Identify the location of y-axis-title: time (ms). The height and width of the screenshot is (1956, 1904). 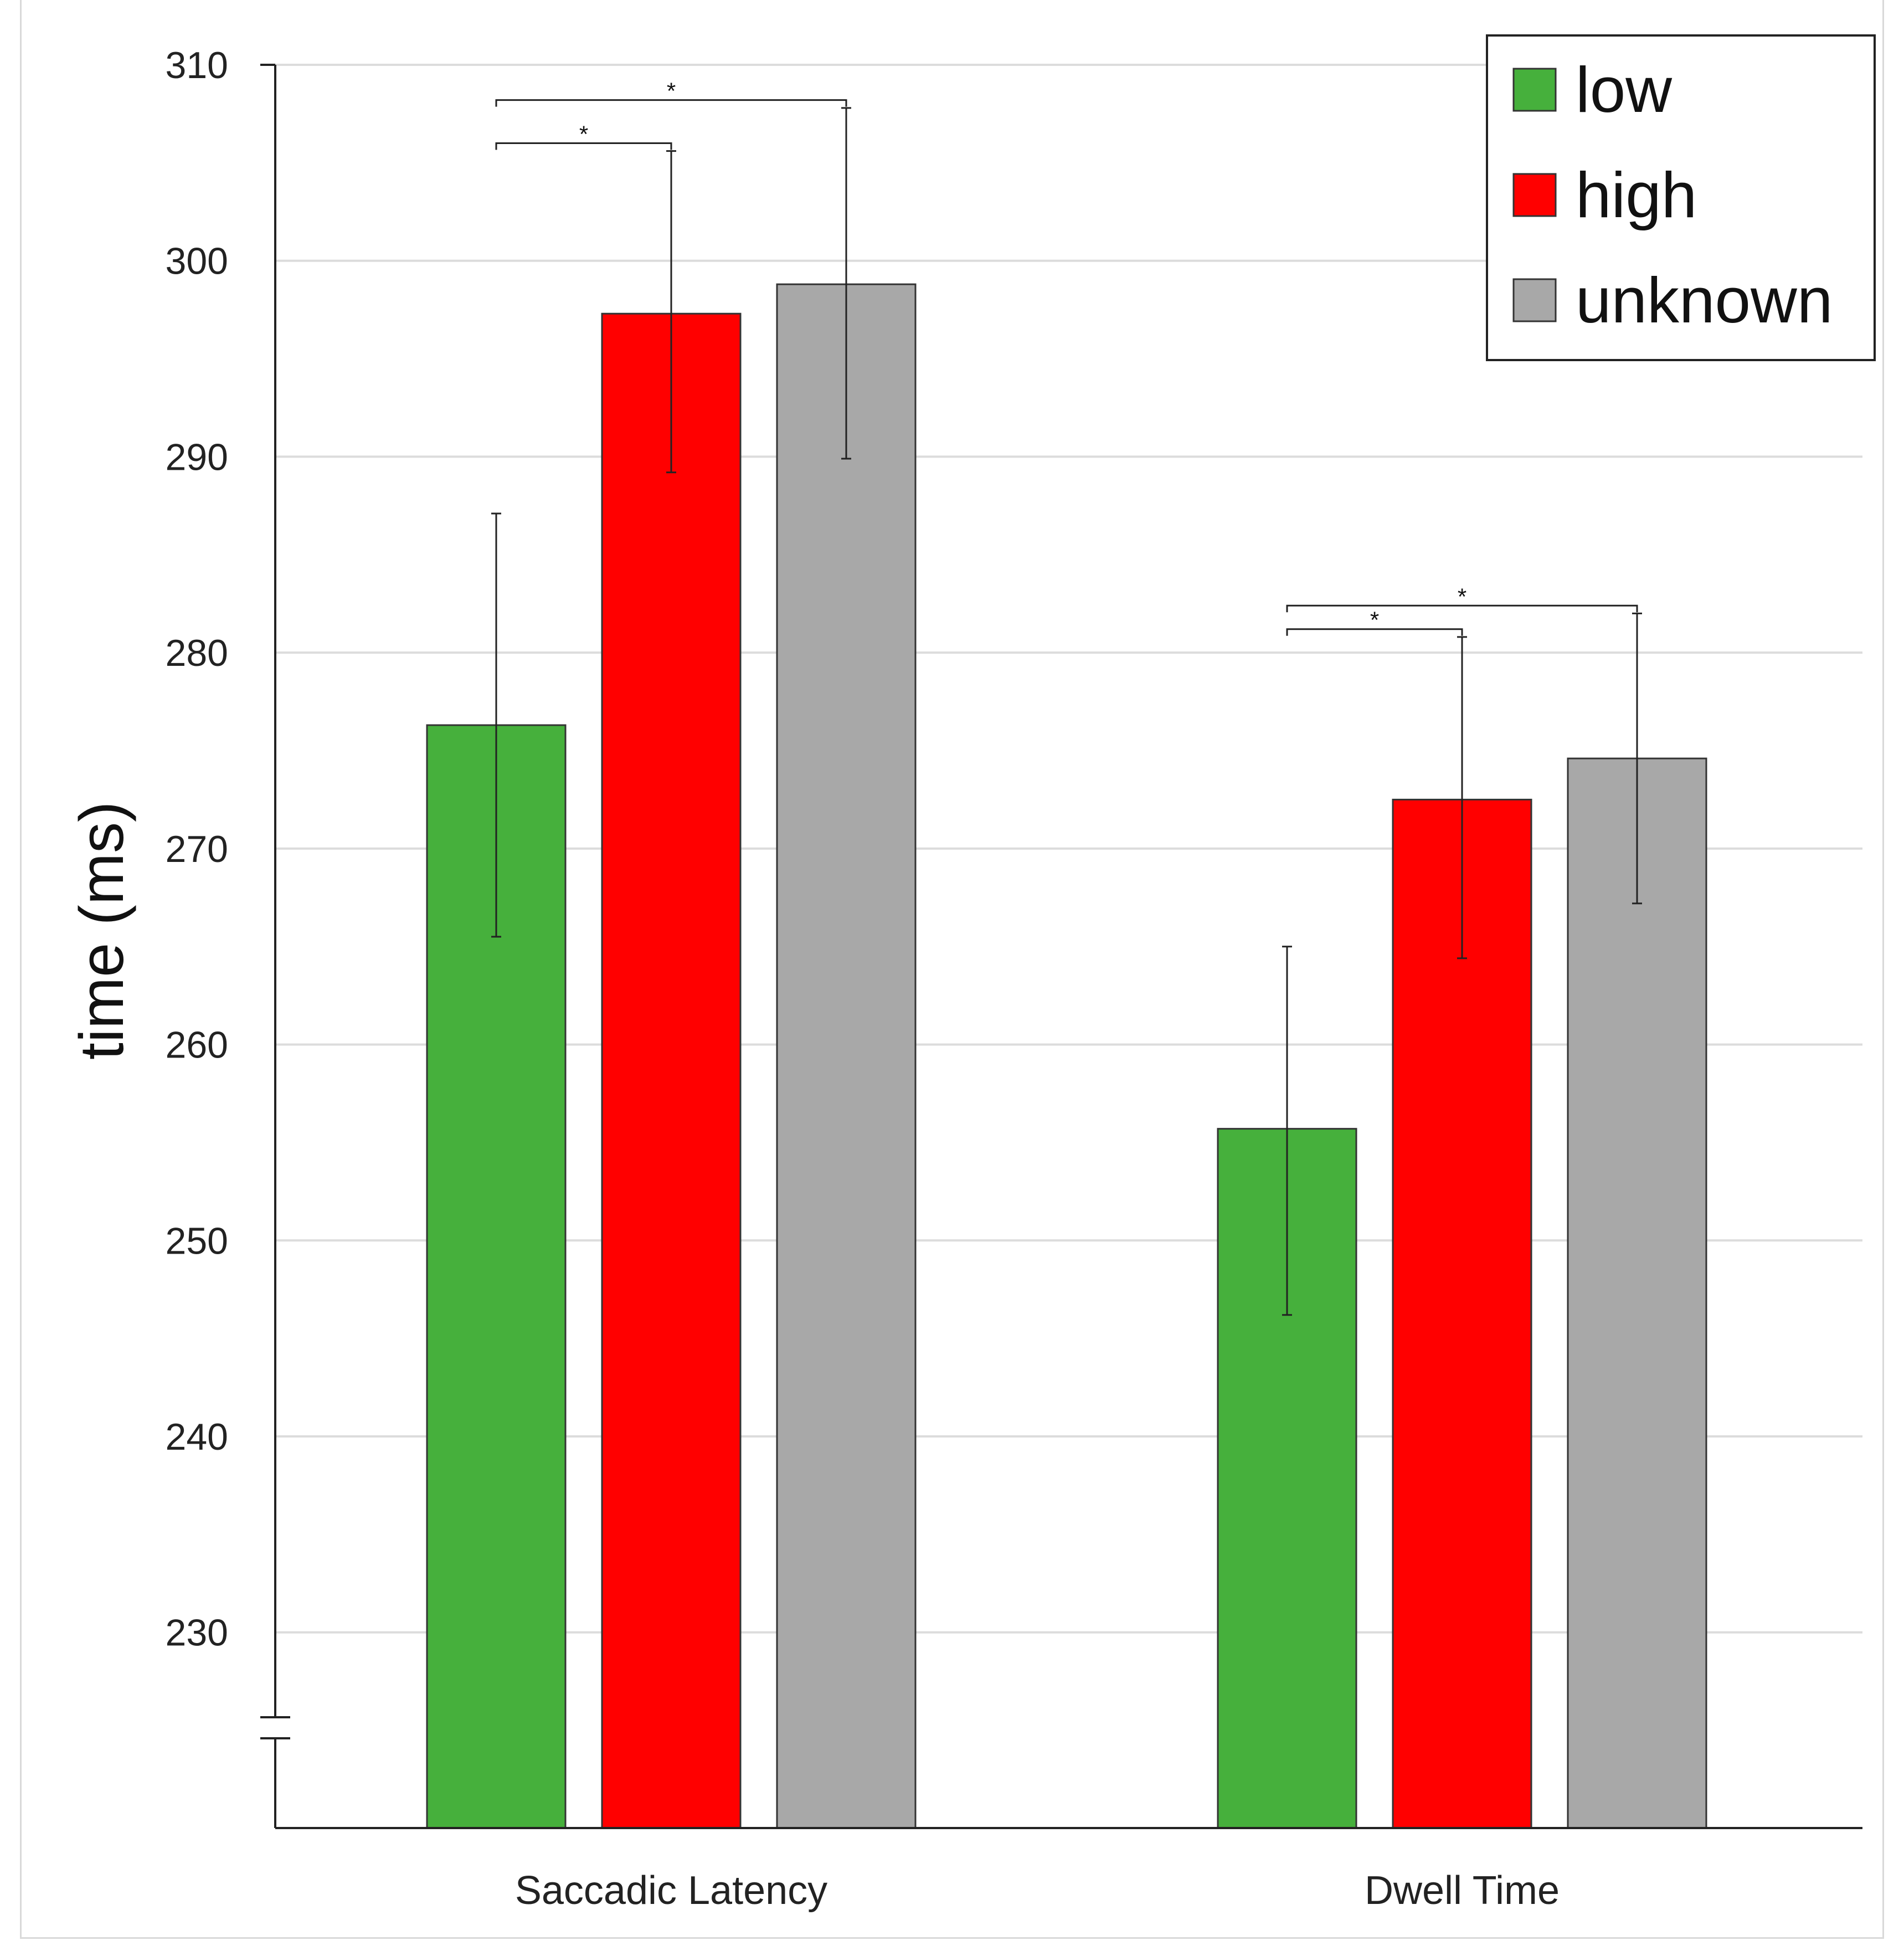
(102, 931).